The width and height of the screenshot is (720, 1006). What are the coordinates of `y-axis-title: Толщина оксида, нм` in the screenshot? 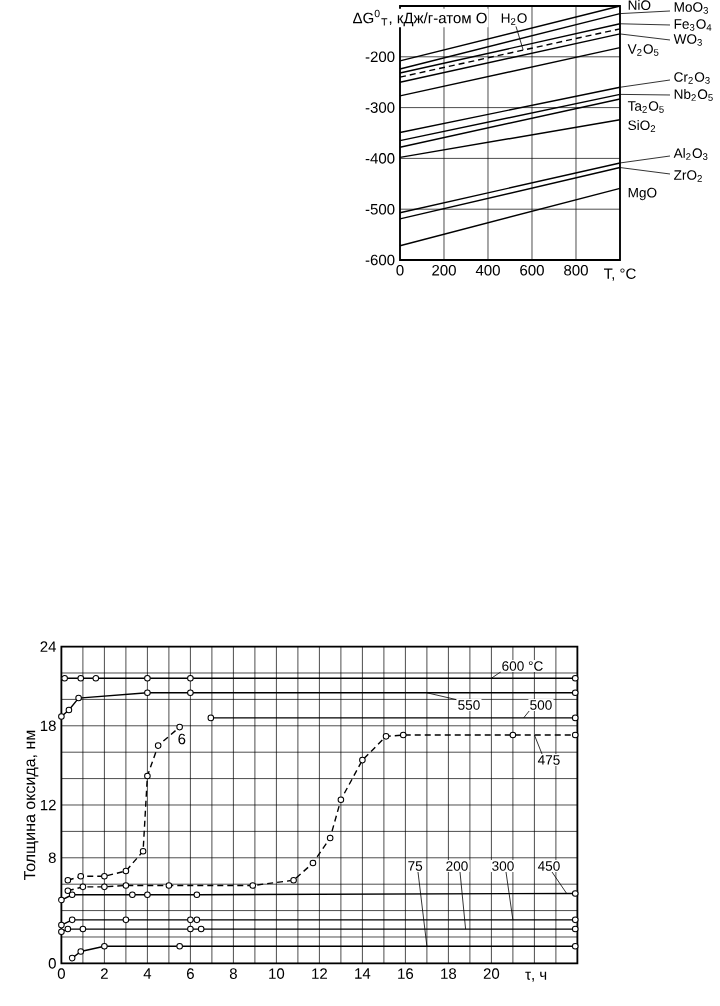 It's located at (31, 805).